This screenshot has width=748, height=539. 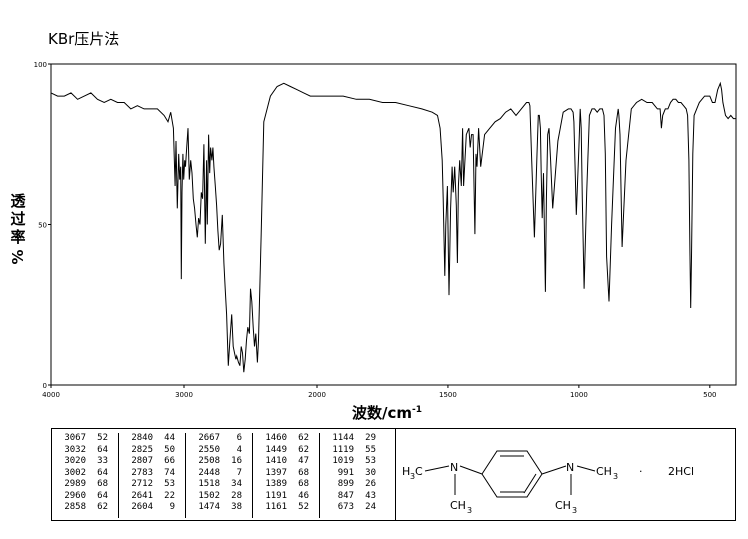 I want to click on peak-row: 3002 64, so click(x=85, y=474).